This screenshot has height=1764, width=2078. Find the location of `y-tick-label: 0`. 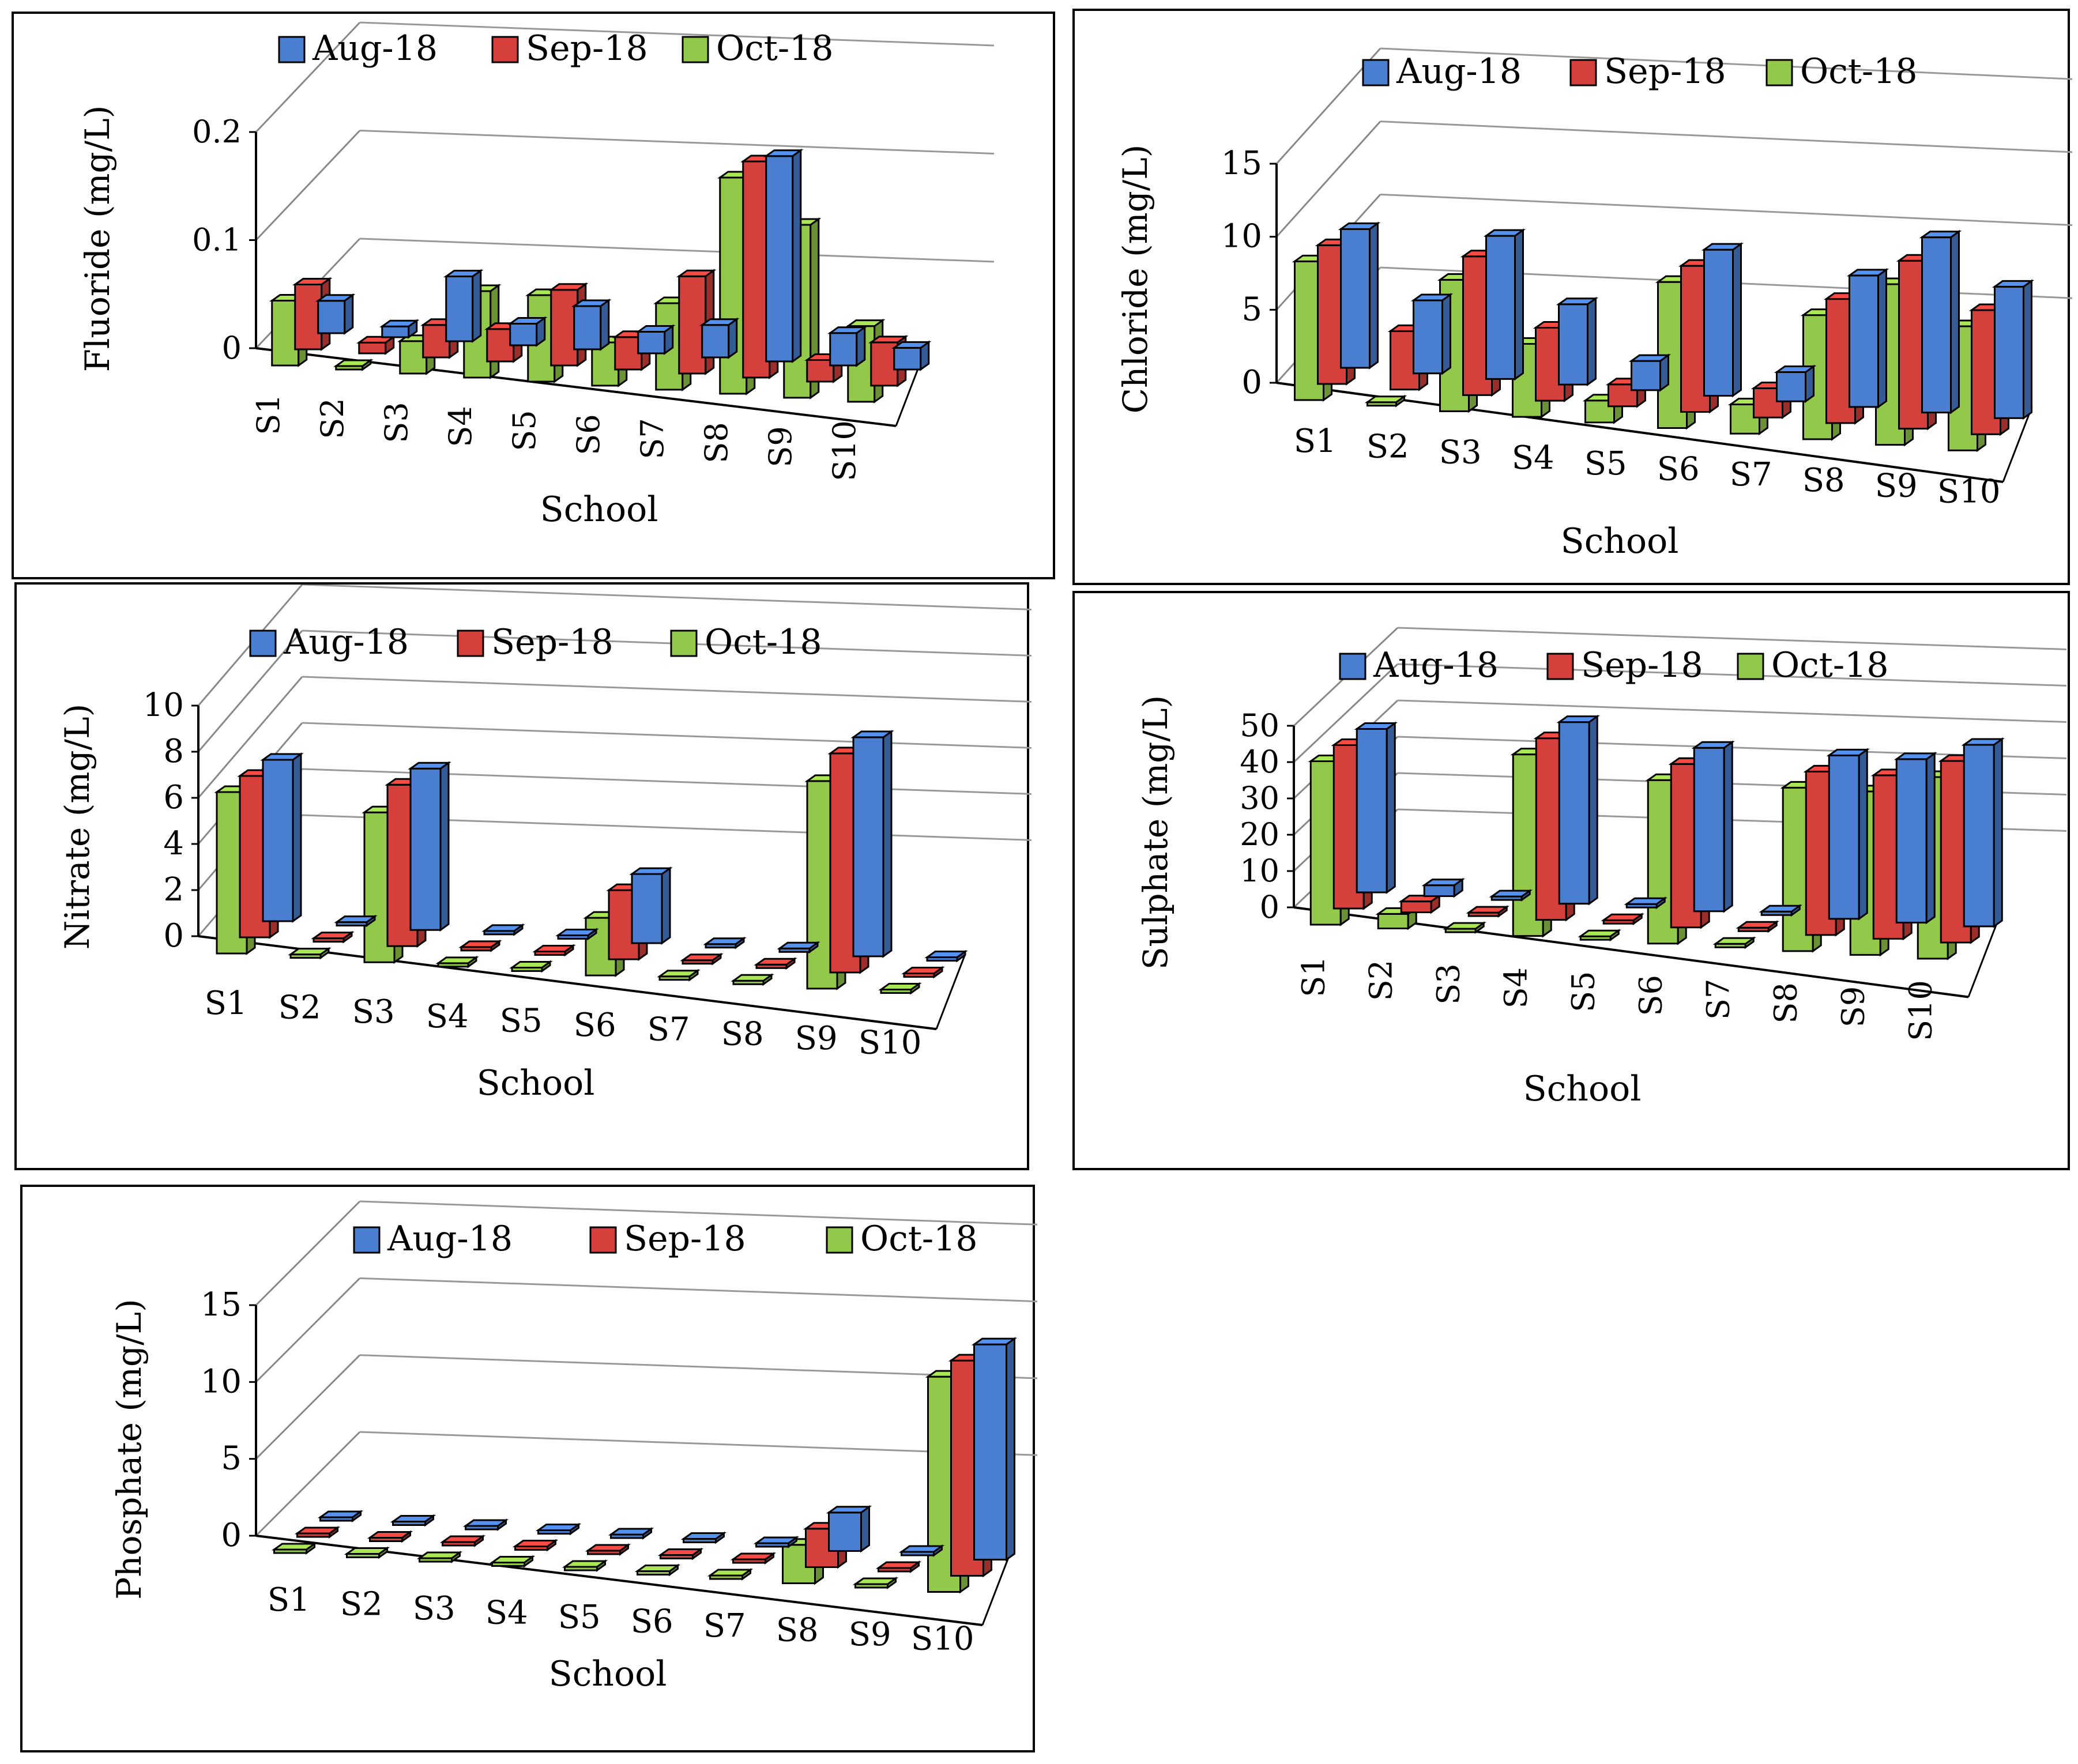

y-tick-label: 0 is located at coordinates (1251, 382).